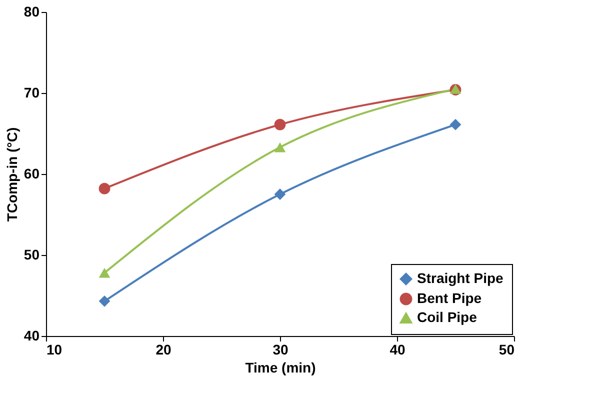 Image resolution: width=604 pixels, height=414 pixels. Describe the element at coordinates (32, 254) in the screenshot. I see `y-tick-label: 50` at that location.